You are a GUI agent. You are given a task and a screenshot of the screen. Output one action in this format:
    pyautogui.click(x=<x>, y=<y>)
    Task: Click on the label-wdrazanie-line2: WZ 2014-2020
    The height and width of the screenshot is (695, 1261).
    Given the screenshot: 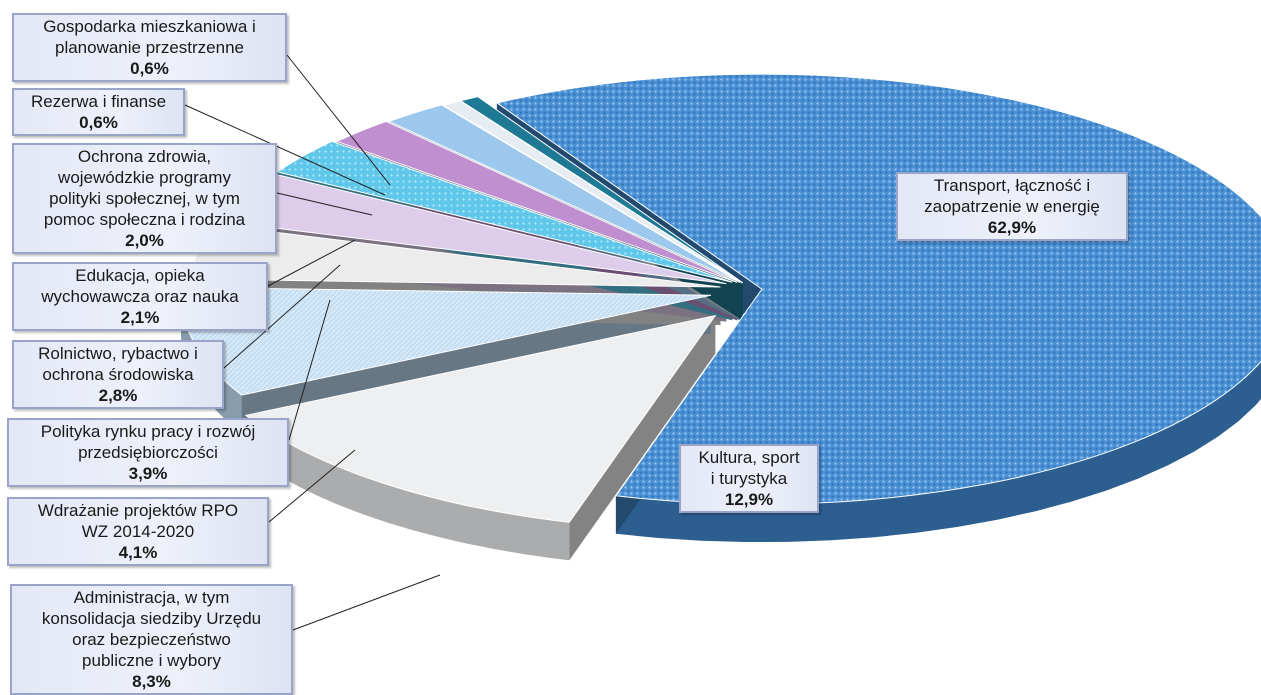 What is the action you would take?
    pyautogui.click(x=138, y=531)
    